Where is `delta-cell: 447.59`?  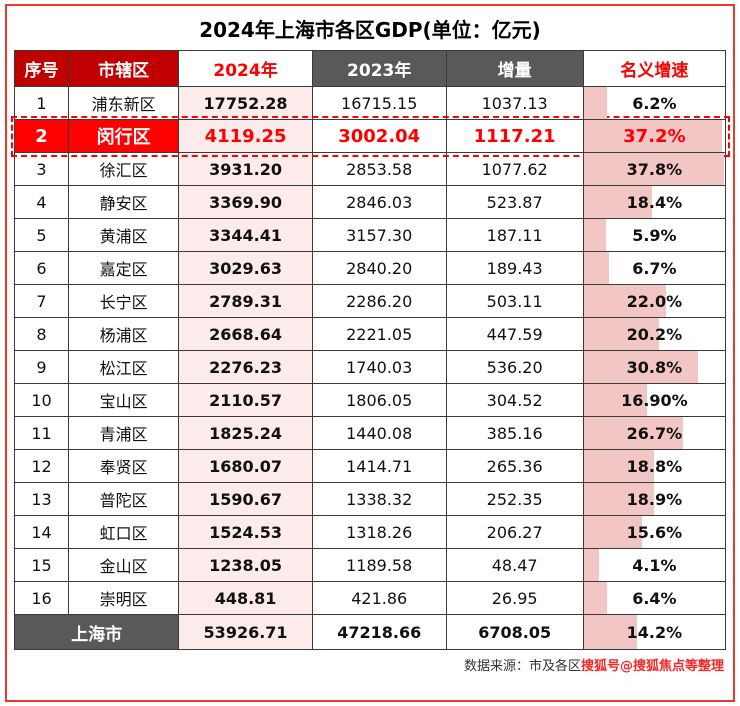 delta-cell: 447.59 is located at coordinates (514, 334).